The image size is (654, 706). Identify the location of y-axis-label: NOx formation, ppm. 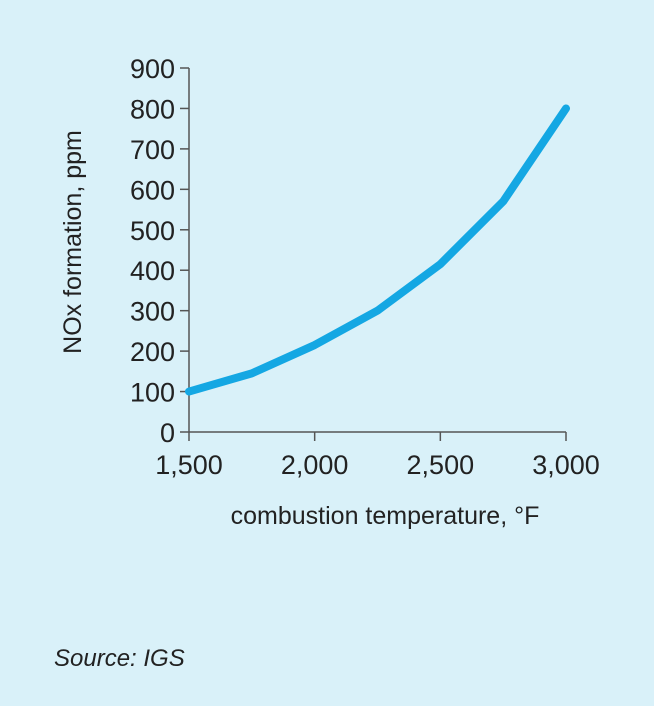
(73, 242).